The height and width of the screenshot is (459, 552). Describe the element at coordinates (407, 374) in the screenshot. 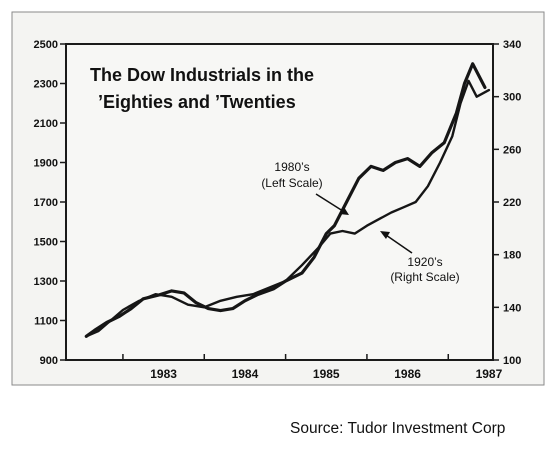

I see `x-tick-label: 1986` at that location.